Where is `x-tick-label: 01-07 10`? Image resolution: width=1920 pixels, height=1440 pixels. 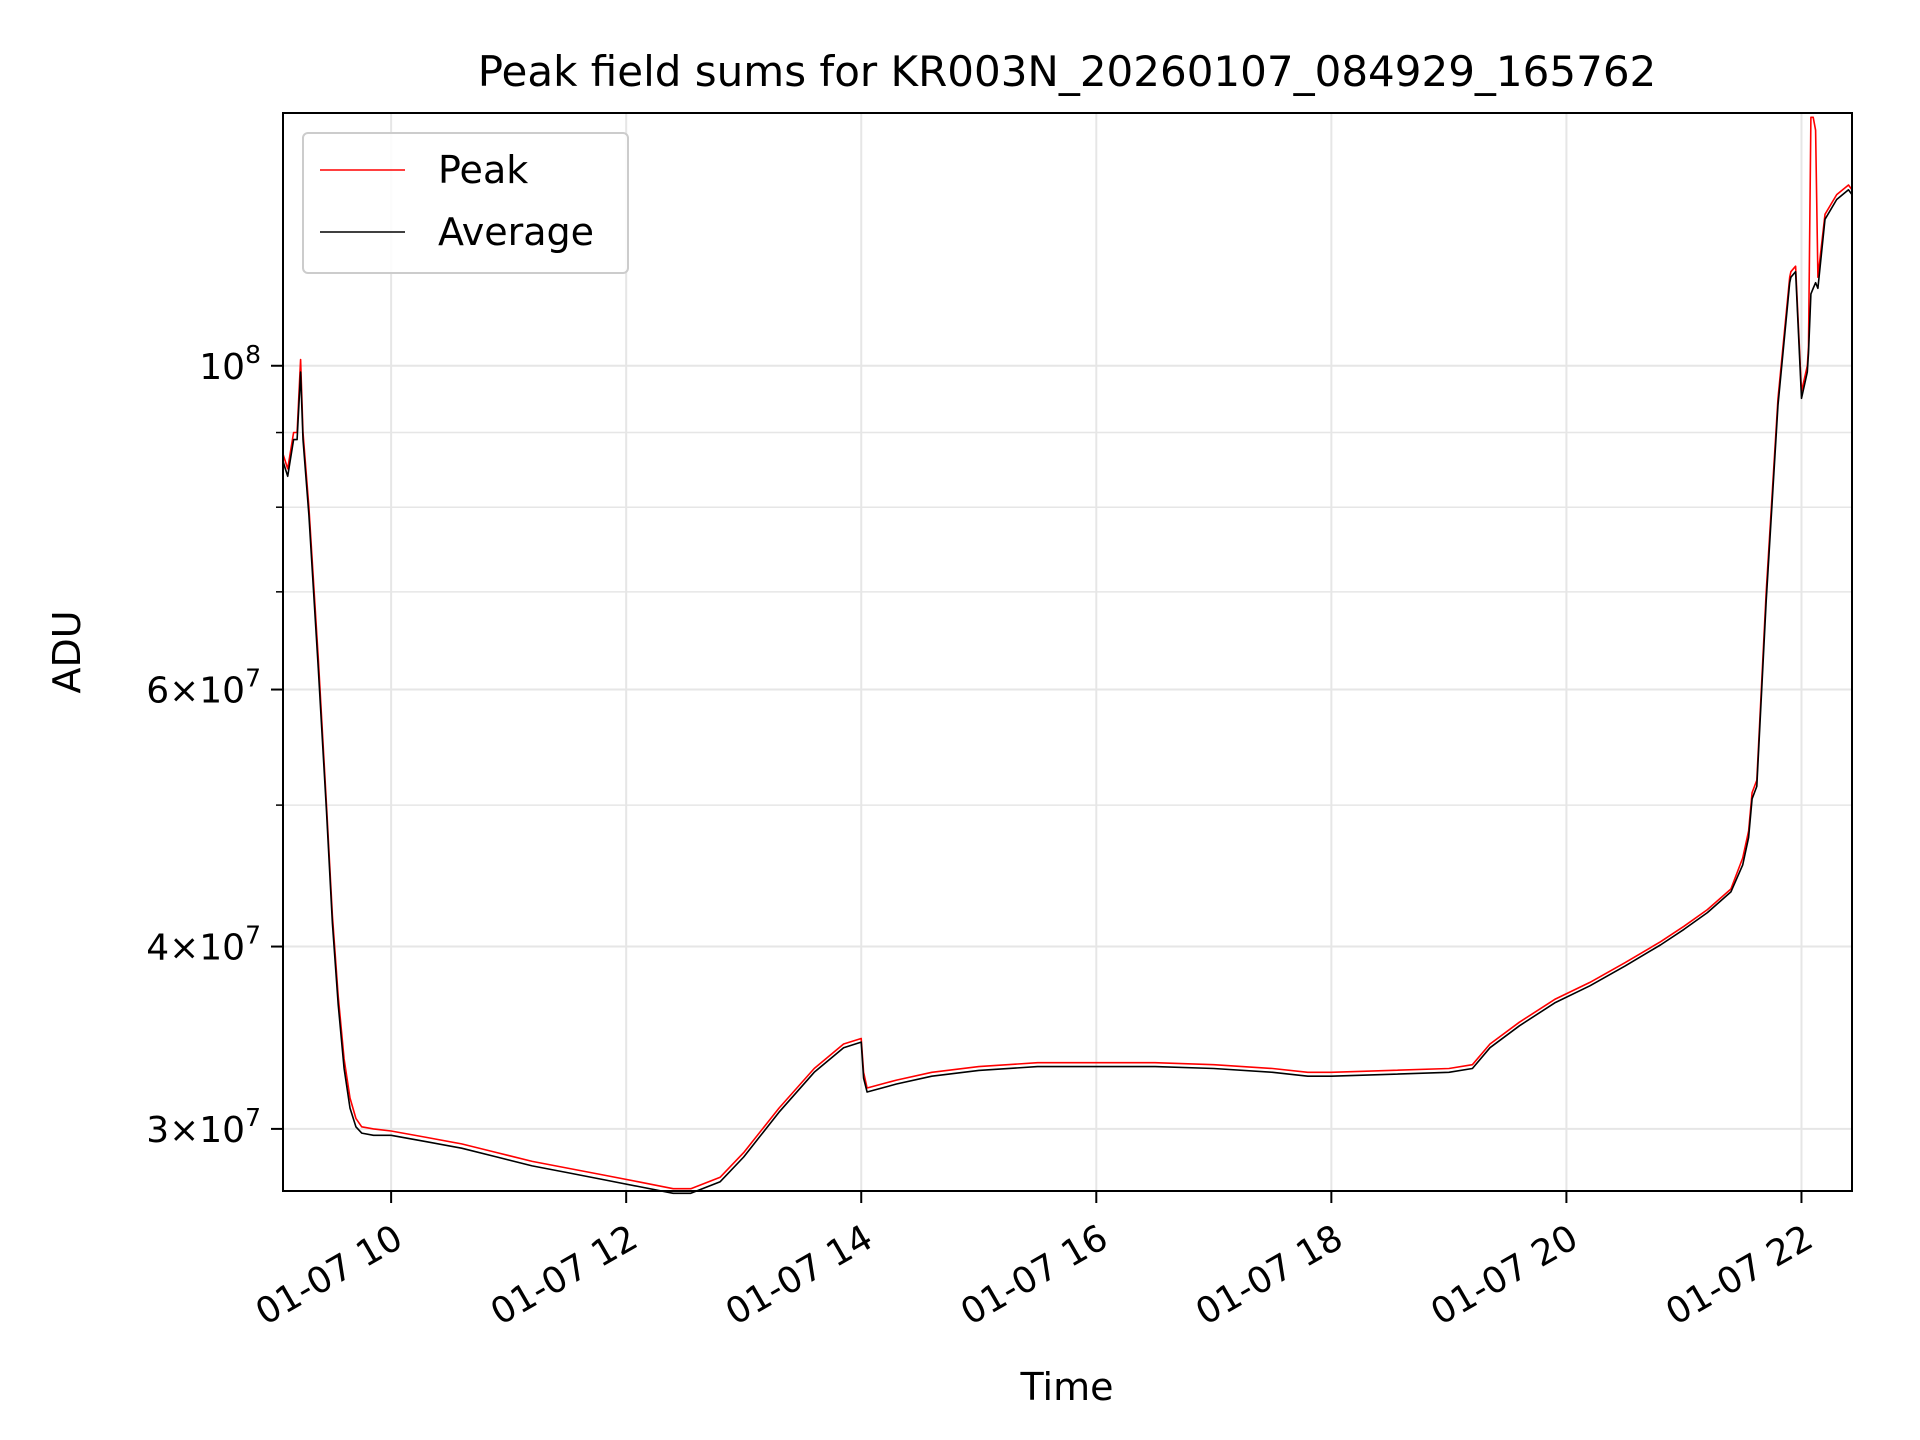 x-tick-label: 01-07 10 is located at coordinates (329, 1275).